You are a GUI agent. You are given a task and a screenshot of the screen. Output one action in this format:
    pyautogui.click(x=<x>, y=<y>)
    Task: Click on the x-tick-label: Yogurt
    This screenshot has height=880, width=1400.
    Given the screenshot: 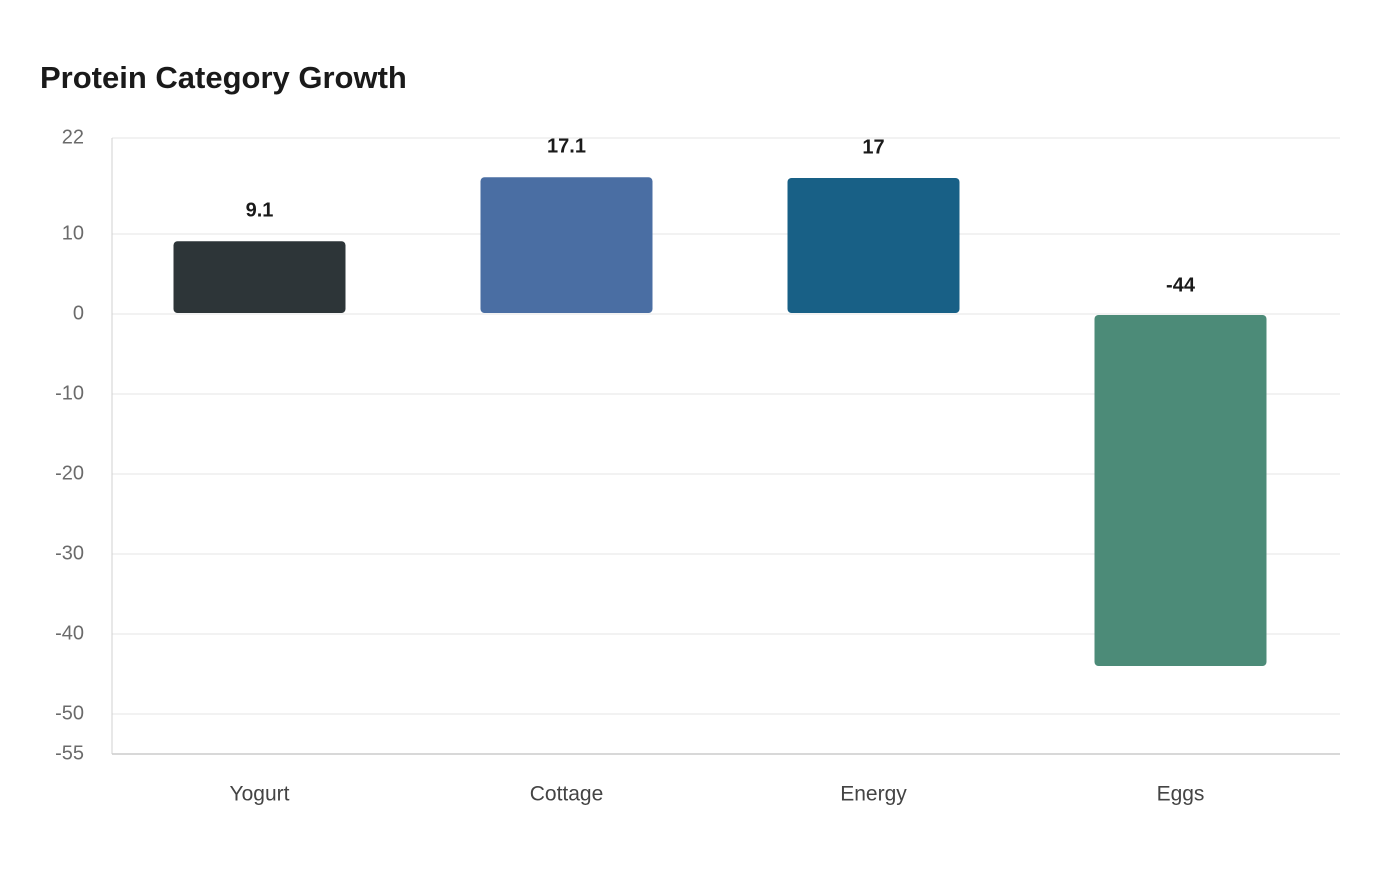 What is the action you would take?
    pyautogui.click(x=260, y=794)
    